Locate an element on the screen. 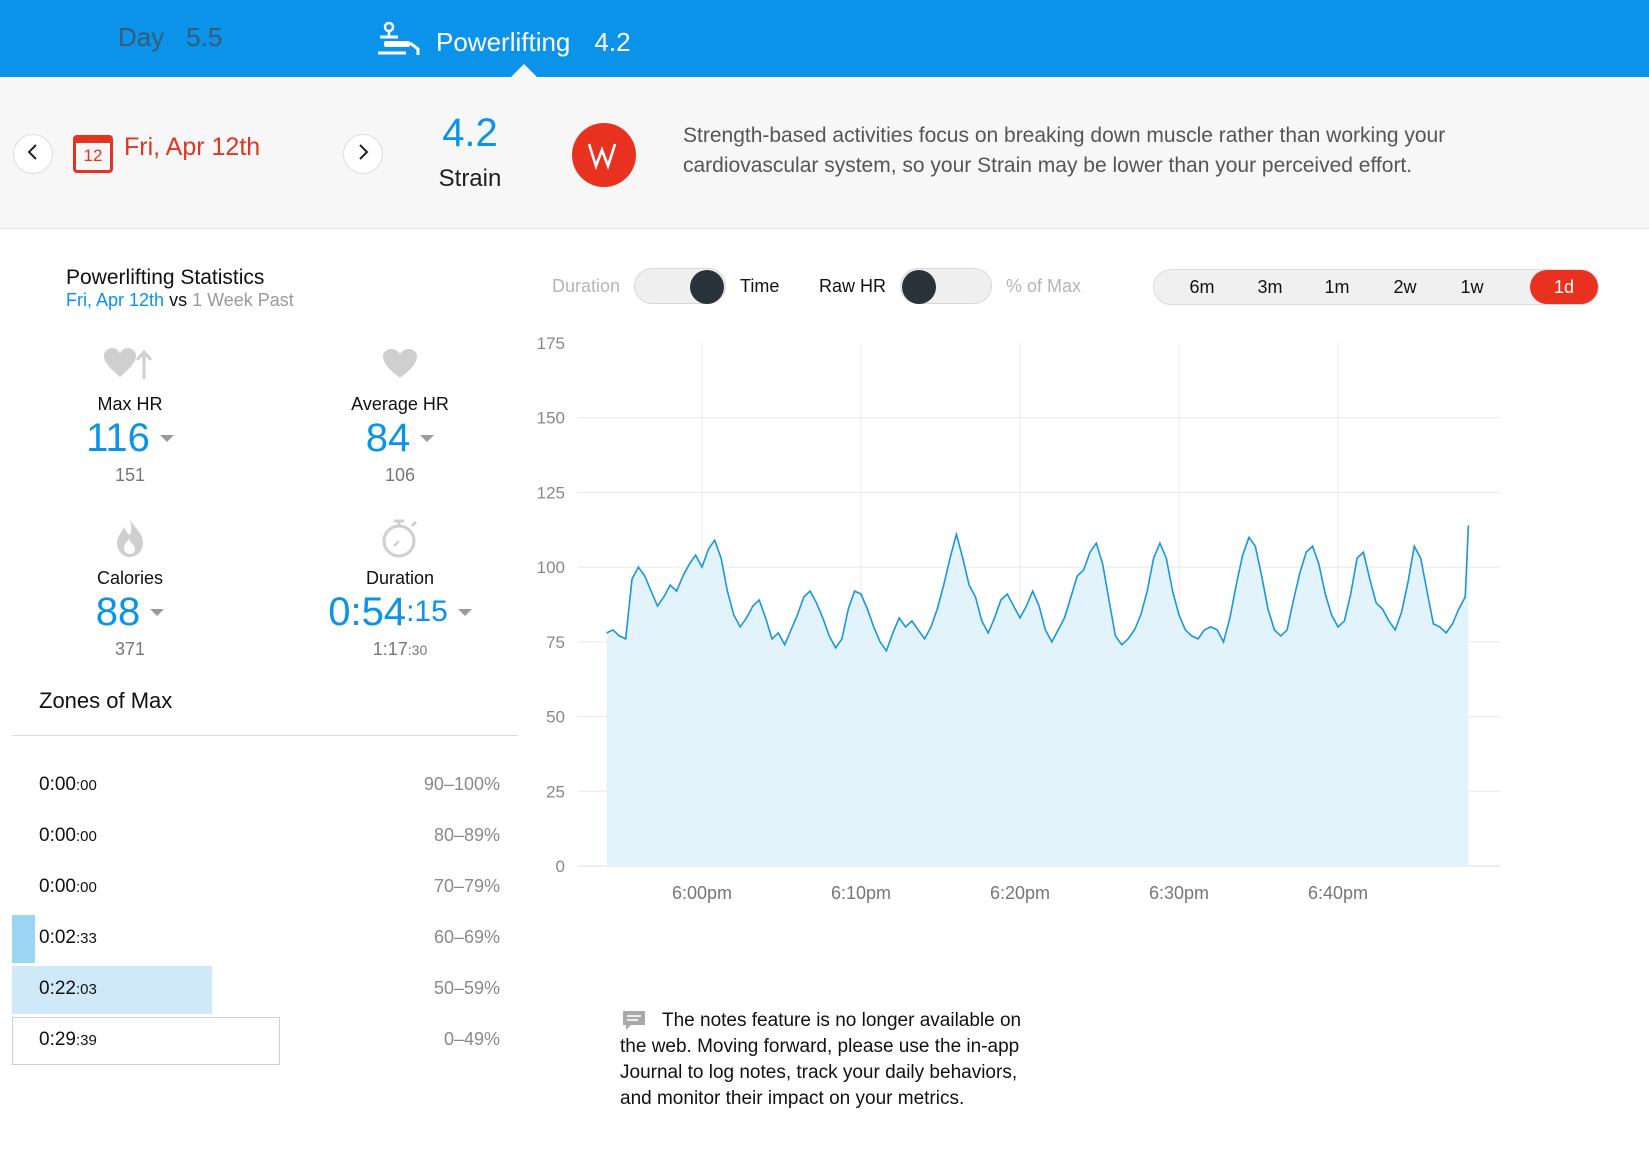 This screenshot has width=1649, height=1168. heart-icon is located at coordinates (400, 364).